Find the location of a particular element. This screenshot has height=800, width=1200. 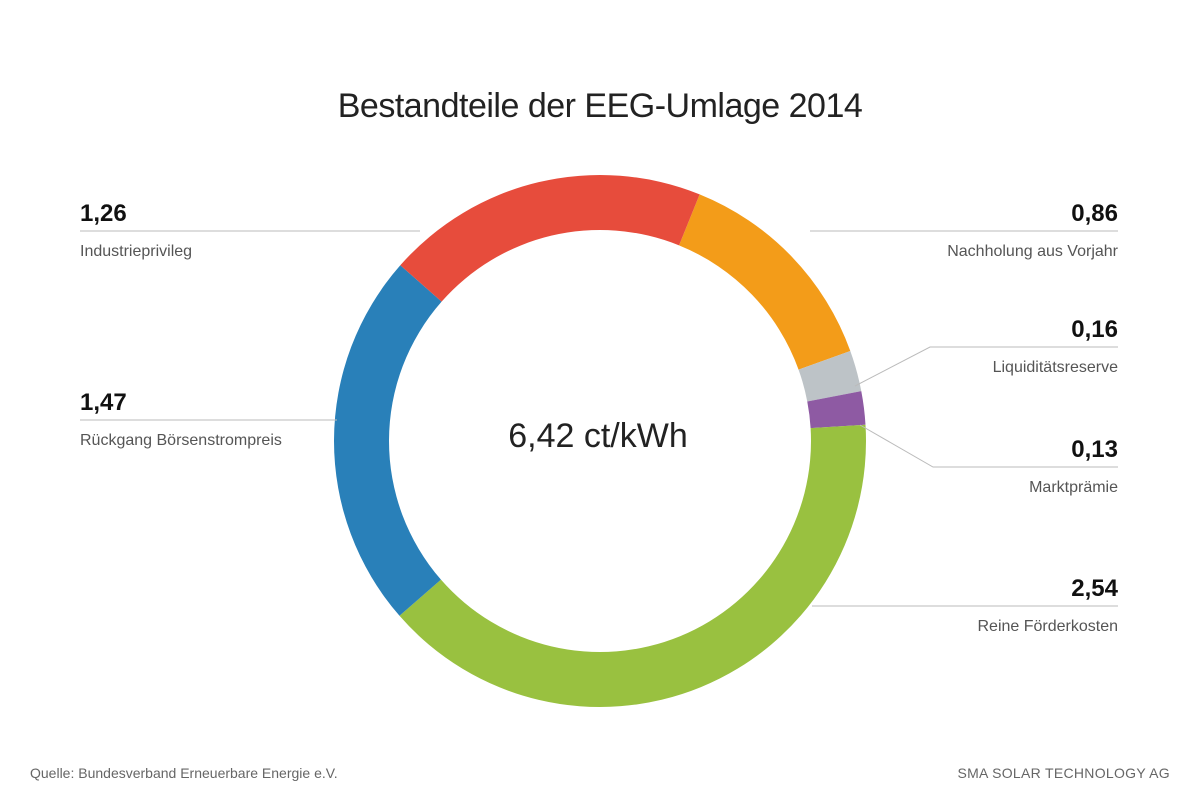

center-total-label: 6,42 ct/kWh is located at coordinates (598, 436).